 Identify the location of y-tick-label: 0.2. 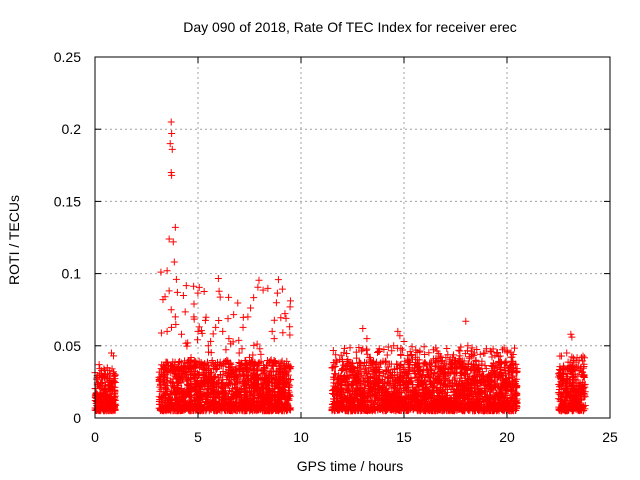
(72, 129).